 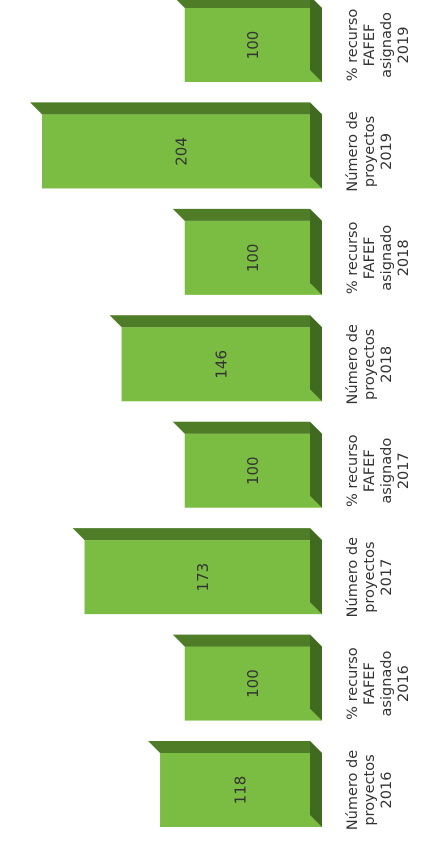 I want to click on bar-group: 118, so click(x=235, y=784).